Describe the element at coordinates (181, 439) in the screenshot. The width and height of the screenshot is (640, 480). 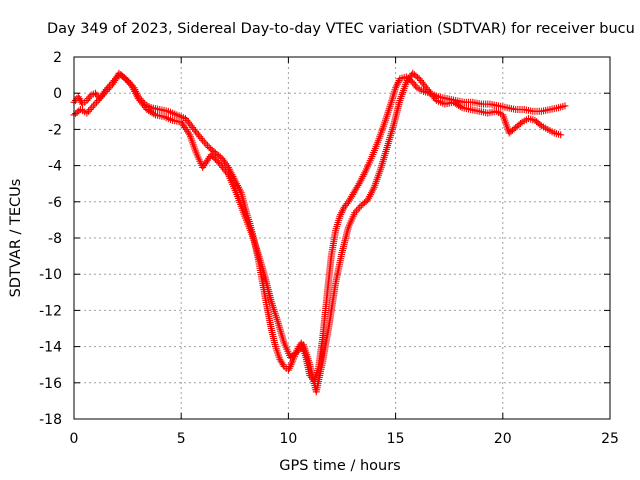
I see `x-tick-label: 5` at that location.